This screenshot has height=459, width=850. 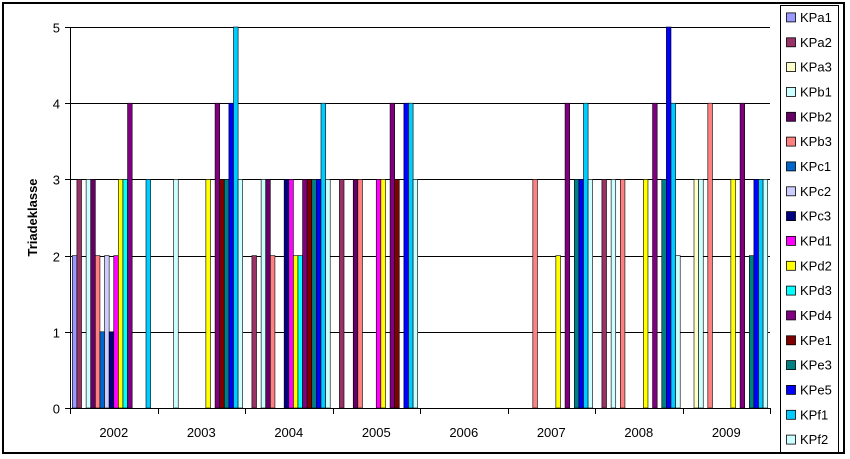 What do you see at coordinates (314, 294) in the screenshot?
I see `bar-kpe3-2004` at bounding box center [314, 294].